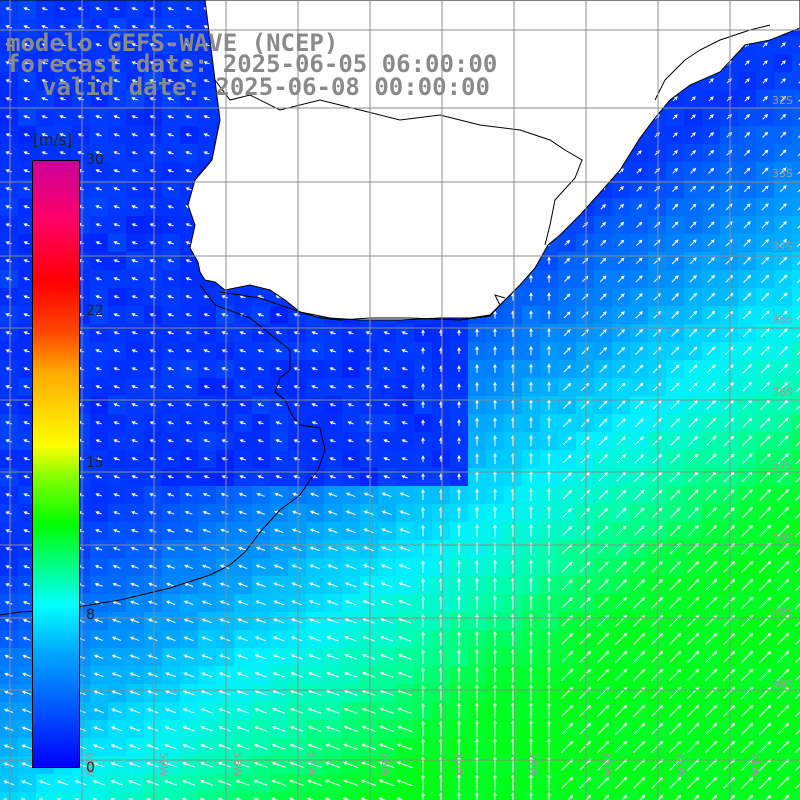 This screenshot has width=800, height=800. Describe the element at coordinates (782, 392) in the screenshot. I see `latitude-label: 36S` at that location.